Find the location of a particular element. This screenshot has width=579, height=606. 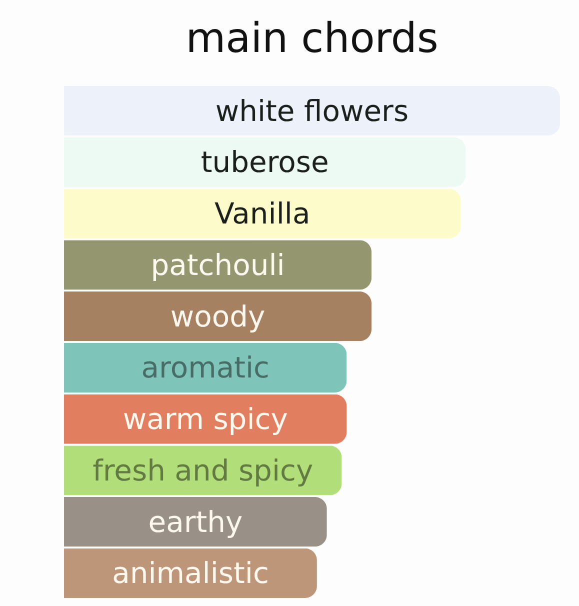

y-tick-label: tuberose is located at coordinates (264, 162).